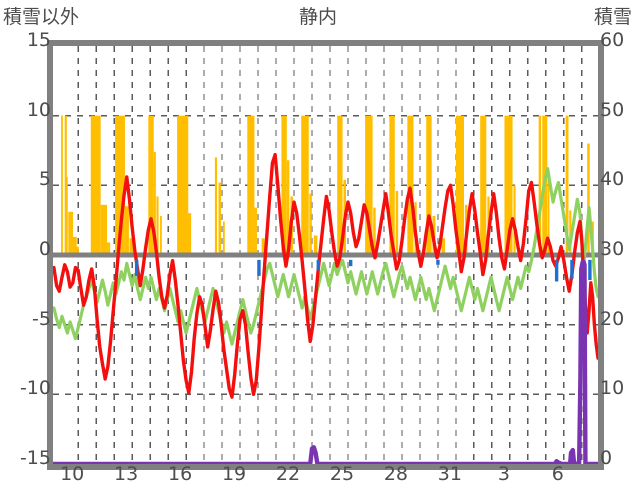 The image size is (636, 501). I want to click on x-axis-tick: 22, so click(288, 474).